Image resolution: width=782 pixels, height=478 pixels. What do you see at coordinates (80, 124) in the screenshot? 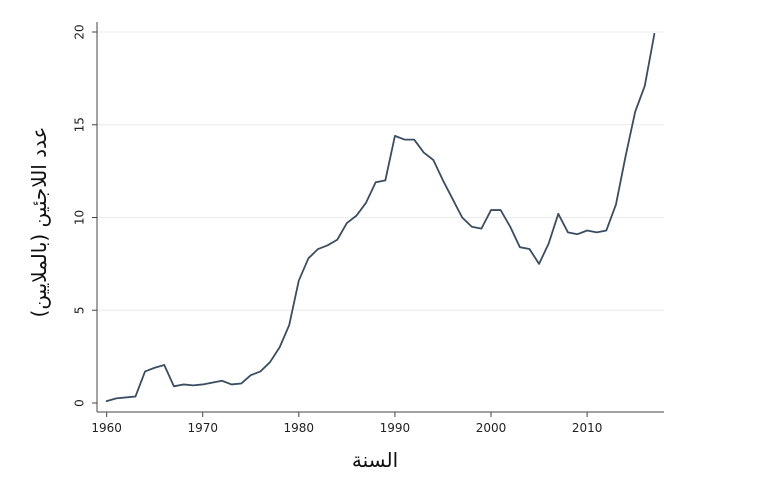
I see `y-tick-label-15: 15` at bounding box center [80, 124].